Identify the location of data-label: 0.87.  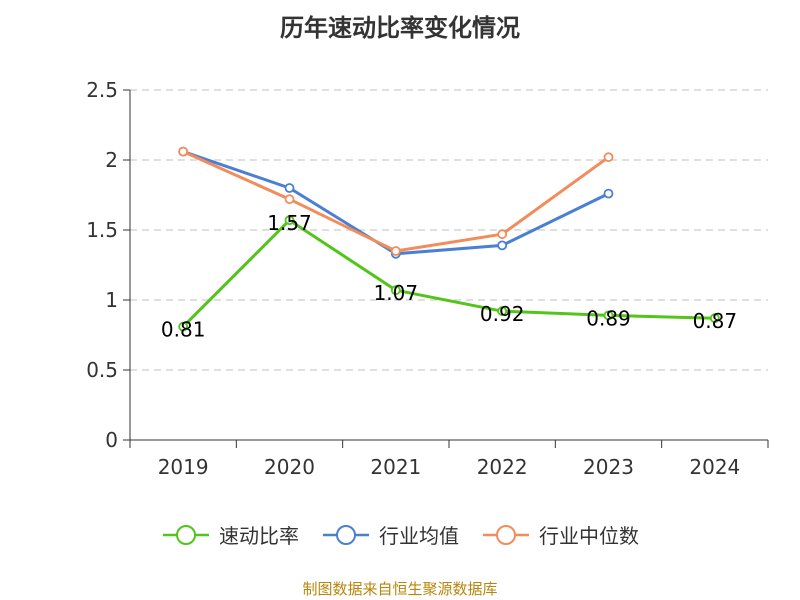
(715, 321).